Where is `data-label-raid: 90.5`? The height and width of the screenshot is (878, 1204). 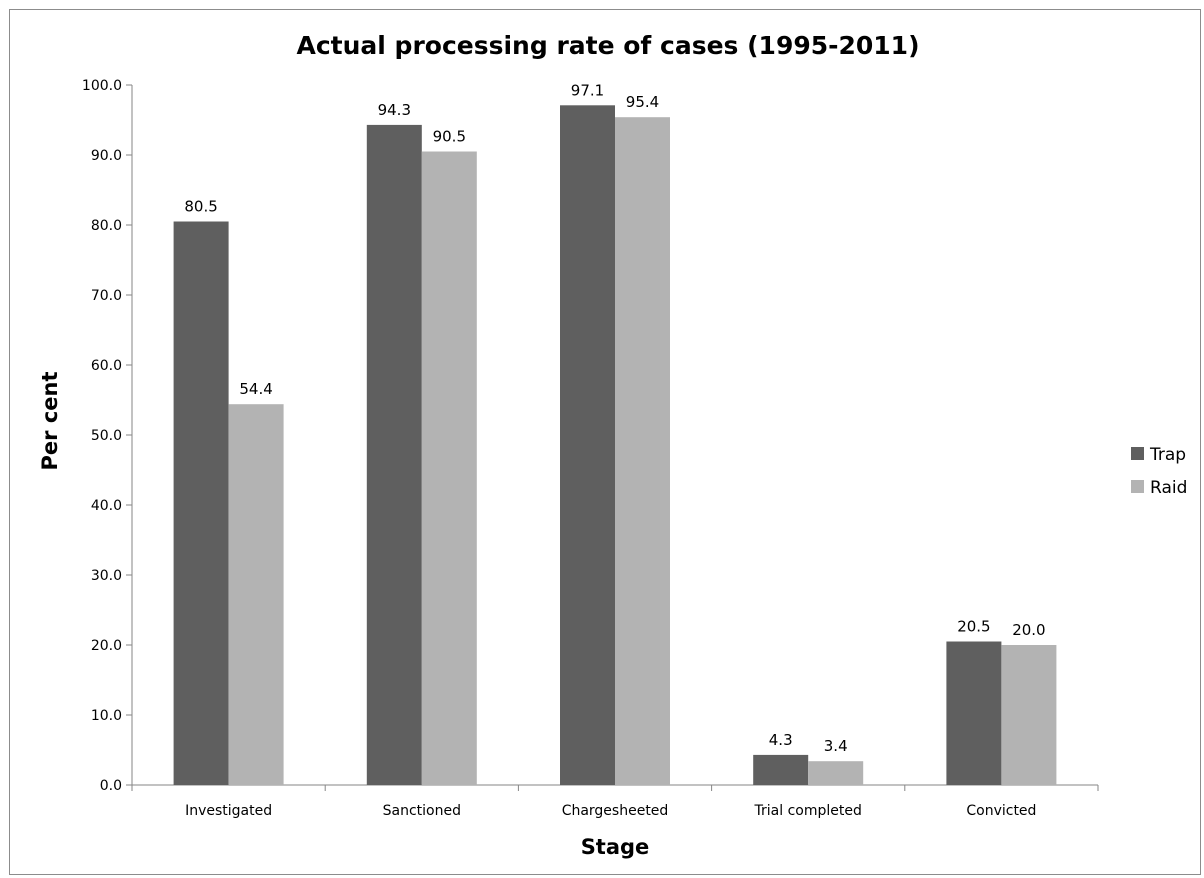
data-label-raid: 90.5 is located at coordinates (449, 137).